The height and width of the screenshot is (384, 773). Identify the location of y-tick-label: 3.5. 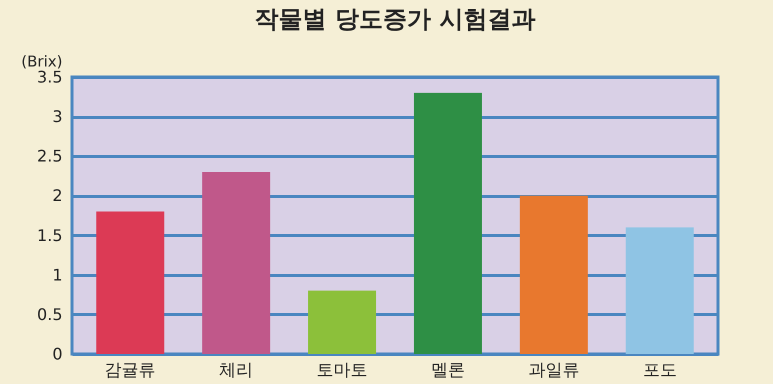
(49, 77).